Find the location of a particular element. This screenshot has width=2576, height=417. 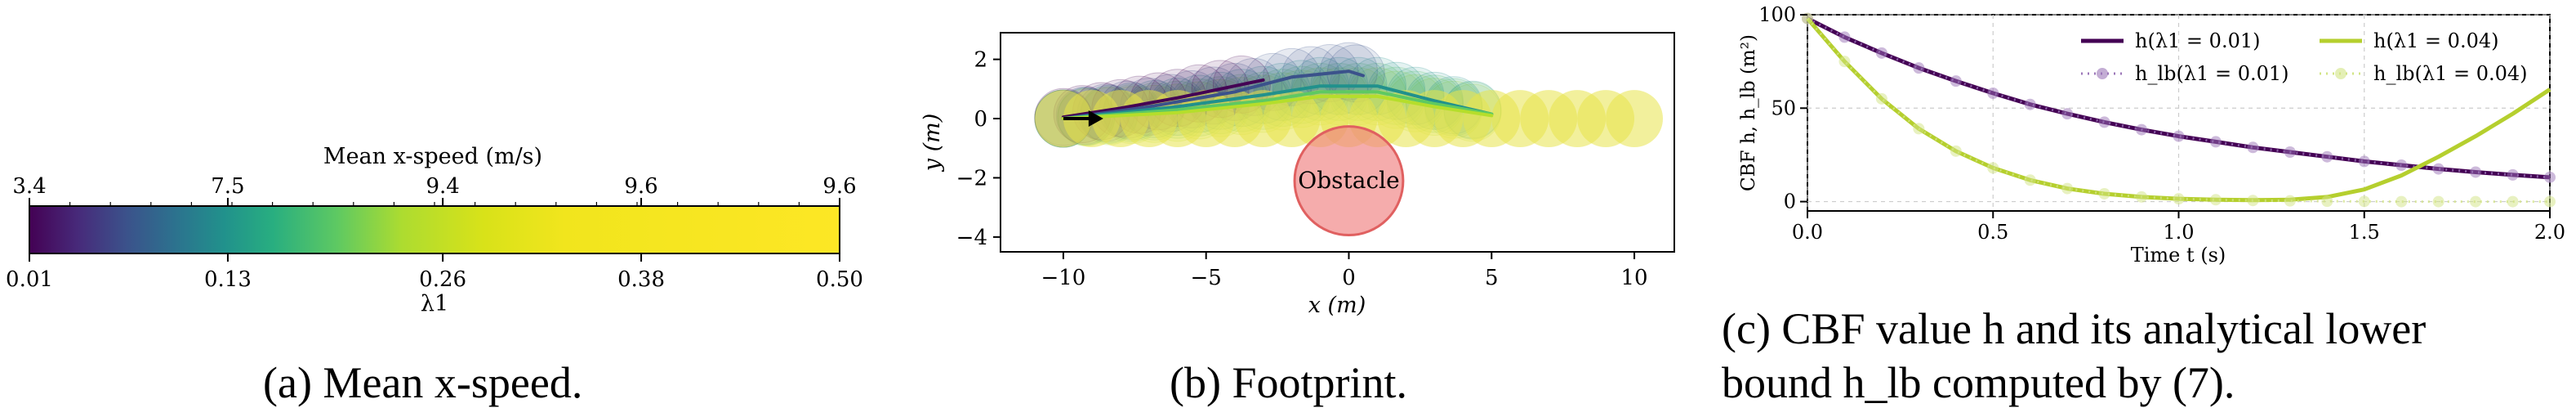

cbf-xtick-label: 1.0 is located at coordinates (2178, 232).